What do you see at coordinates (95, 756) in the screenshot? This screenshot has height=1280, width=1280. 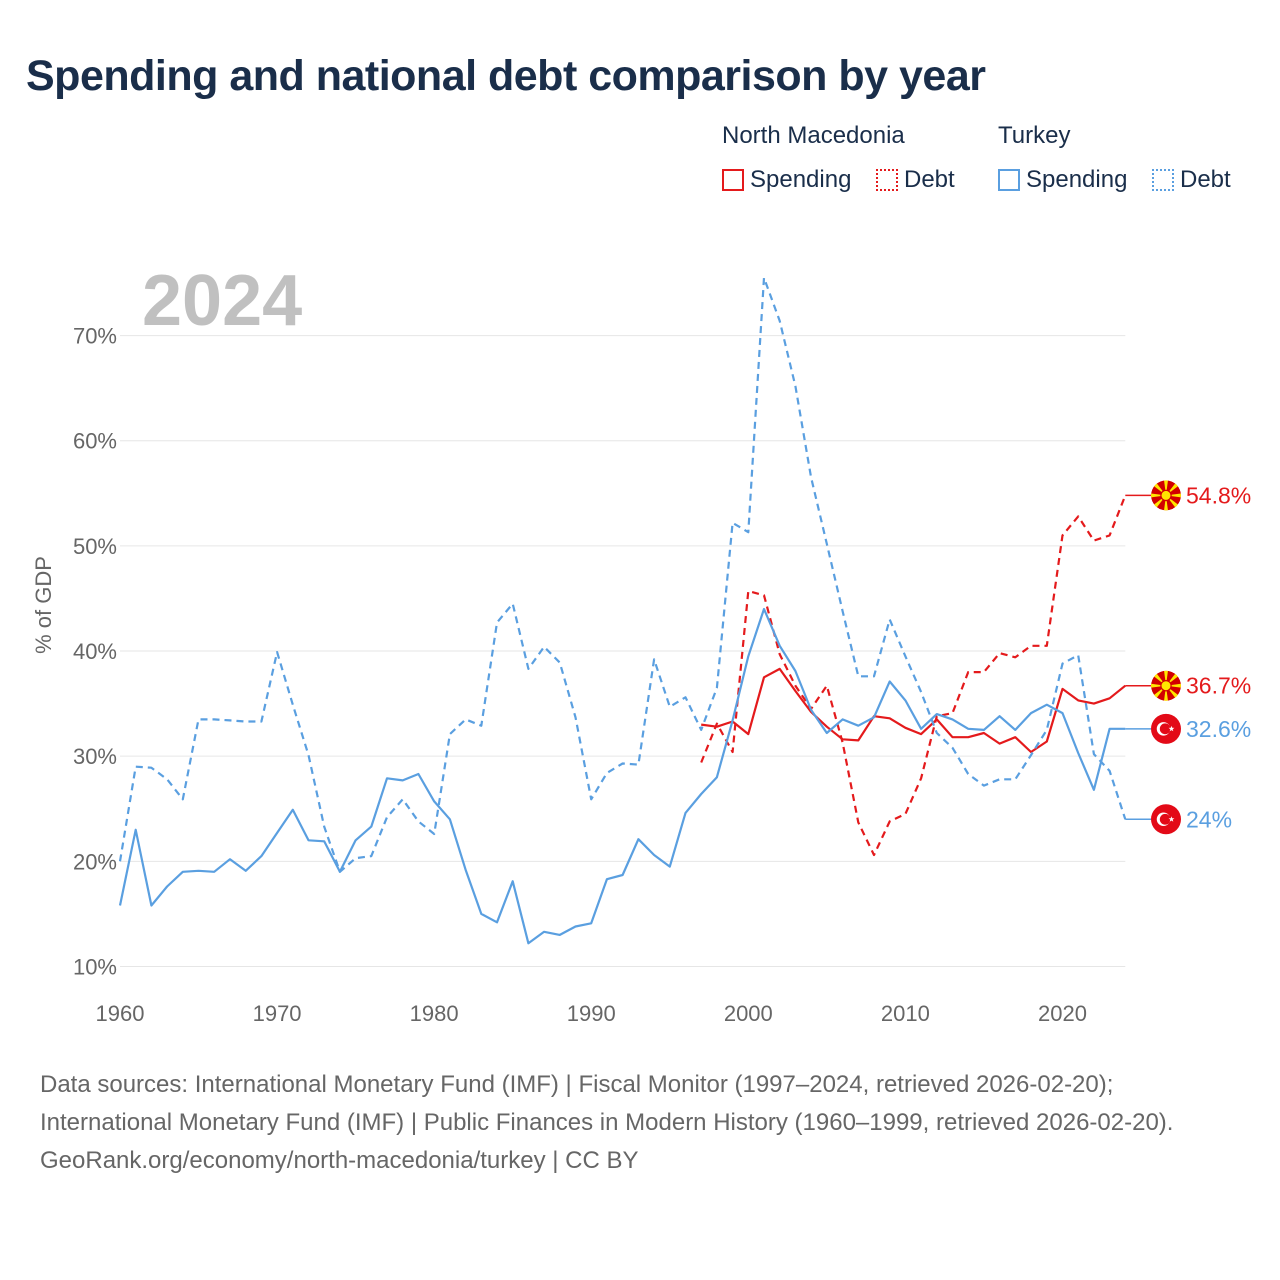 I see `y-tick-label: 30%` at bounding box center [95, 756].